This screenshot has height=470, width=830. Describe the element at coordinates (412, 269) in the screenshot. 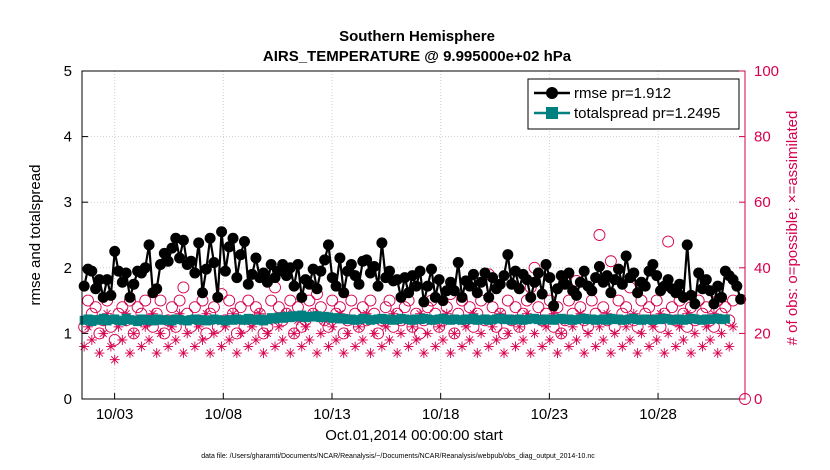

I see `rmse-series` at that location.